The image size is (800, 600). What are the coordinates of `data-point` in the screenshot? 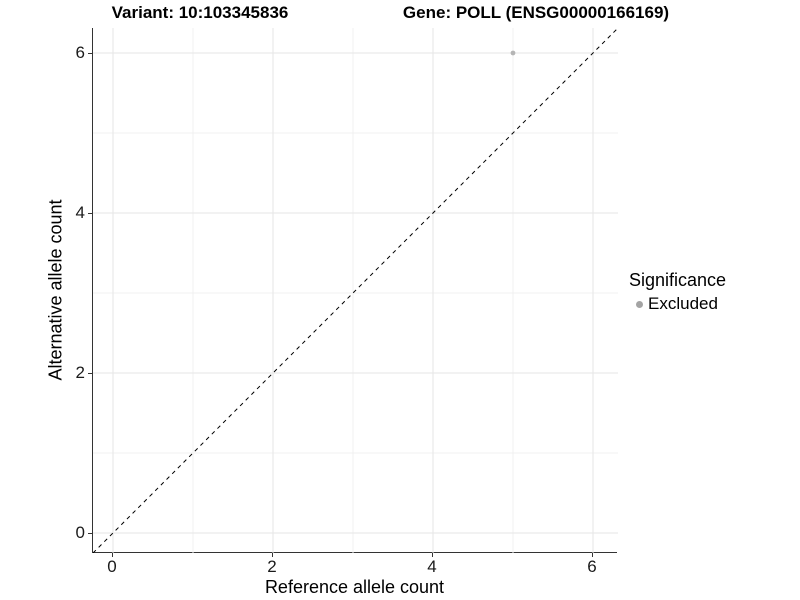 It's located at (513, 53).